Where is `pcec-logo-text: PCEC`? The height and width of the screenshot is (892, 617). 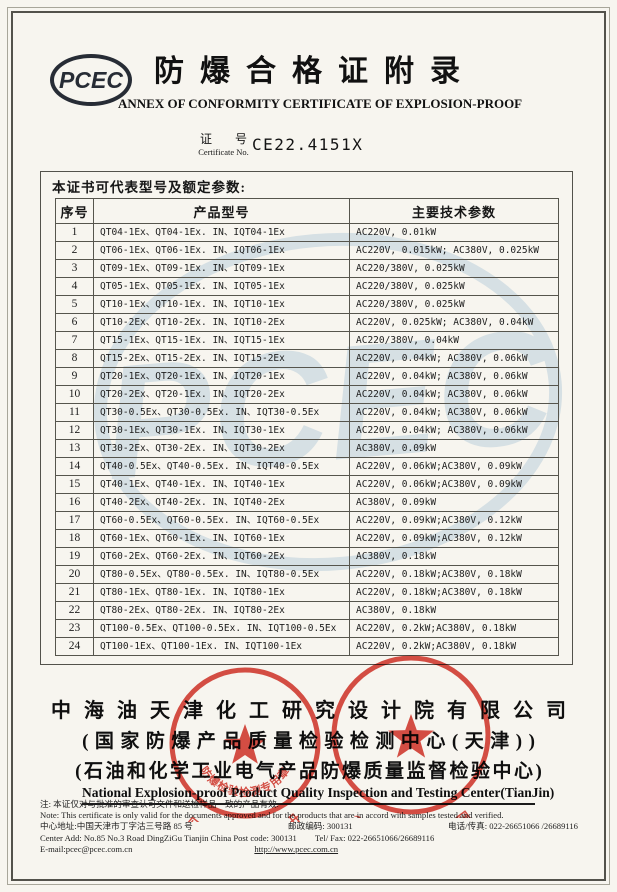
pcec-logo-text: PCEC is located at coordinates (91, 79).